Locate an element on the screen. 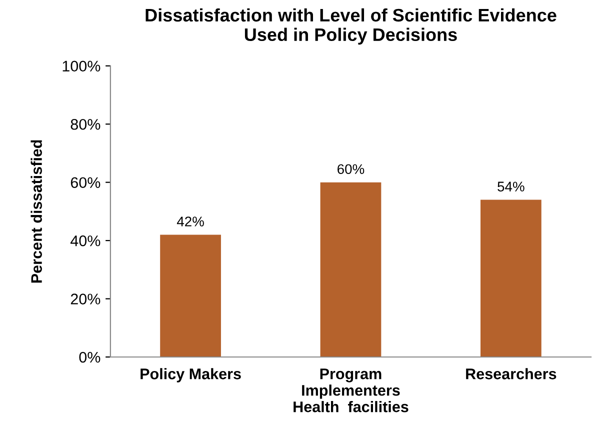 This screenshot has width=597, height=425. data-label: 54% is located at coordinates (511, 187).